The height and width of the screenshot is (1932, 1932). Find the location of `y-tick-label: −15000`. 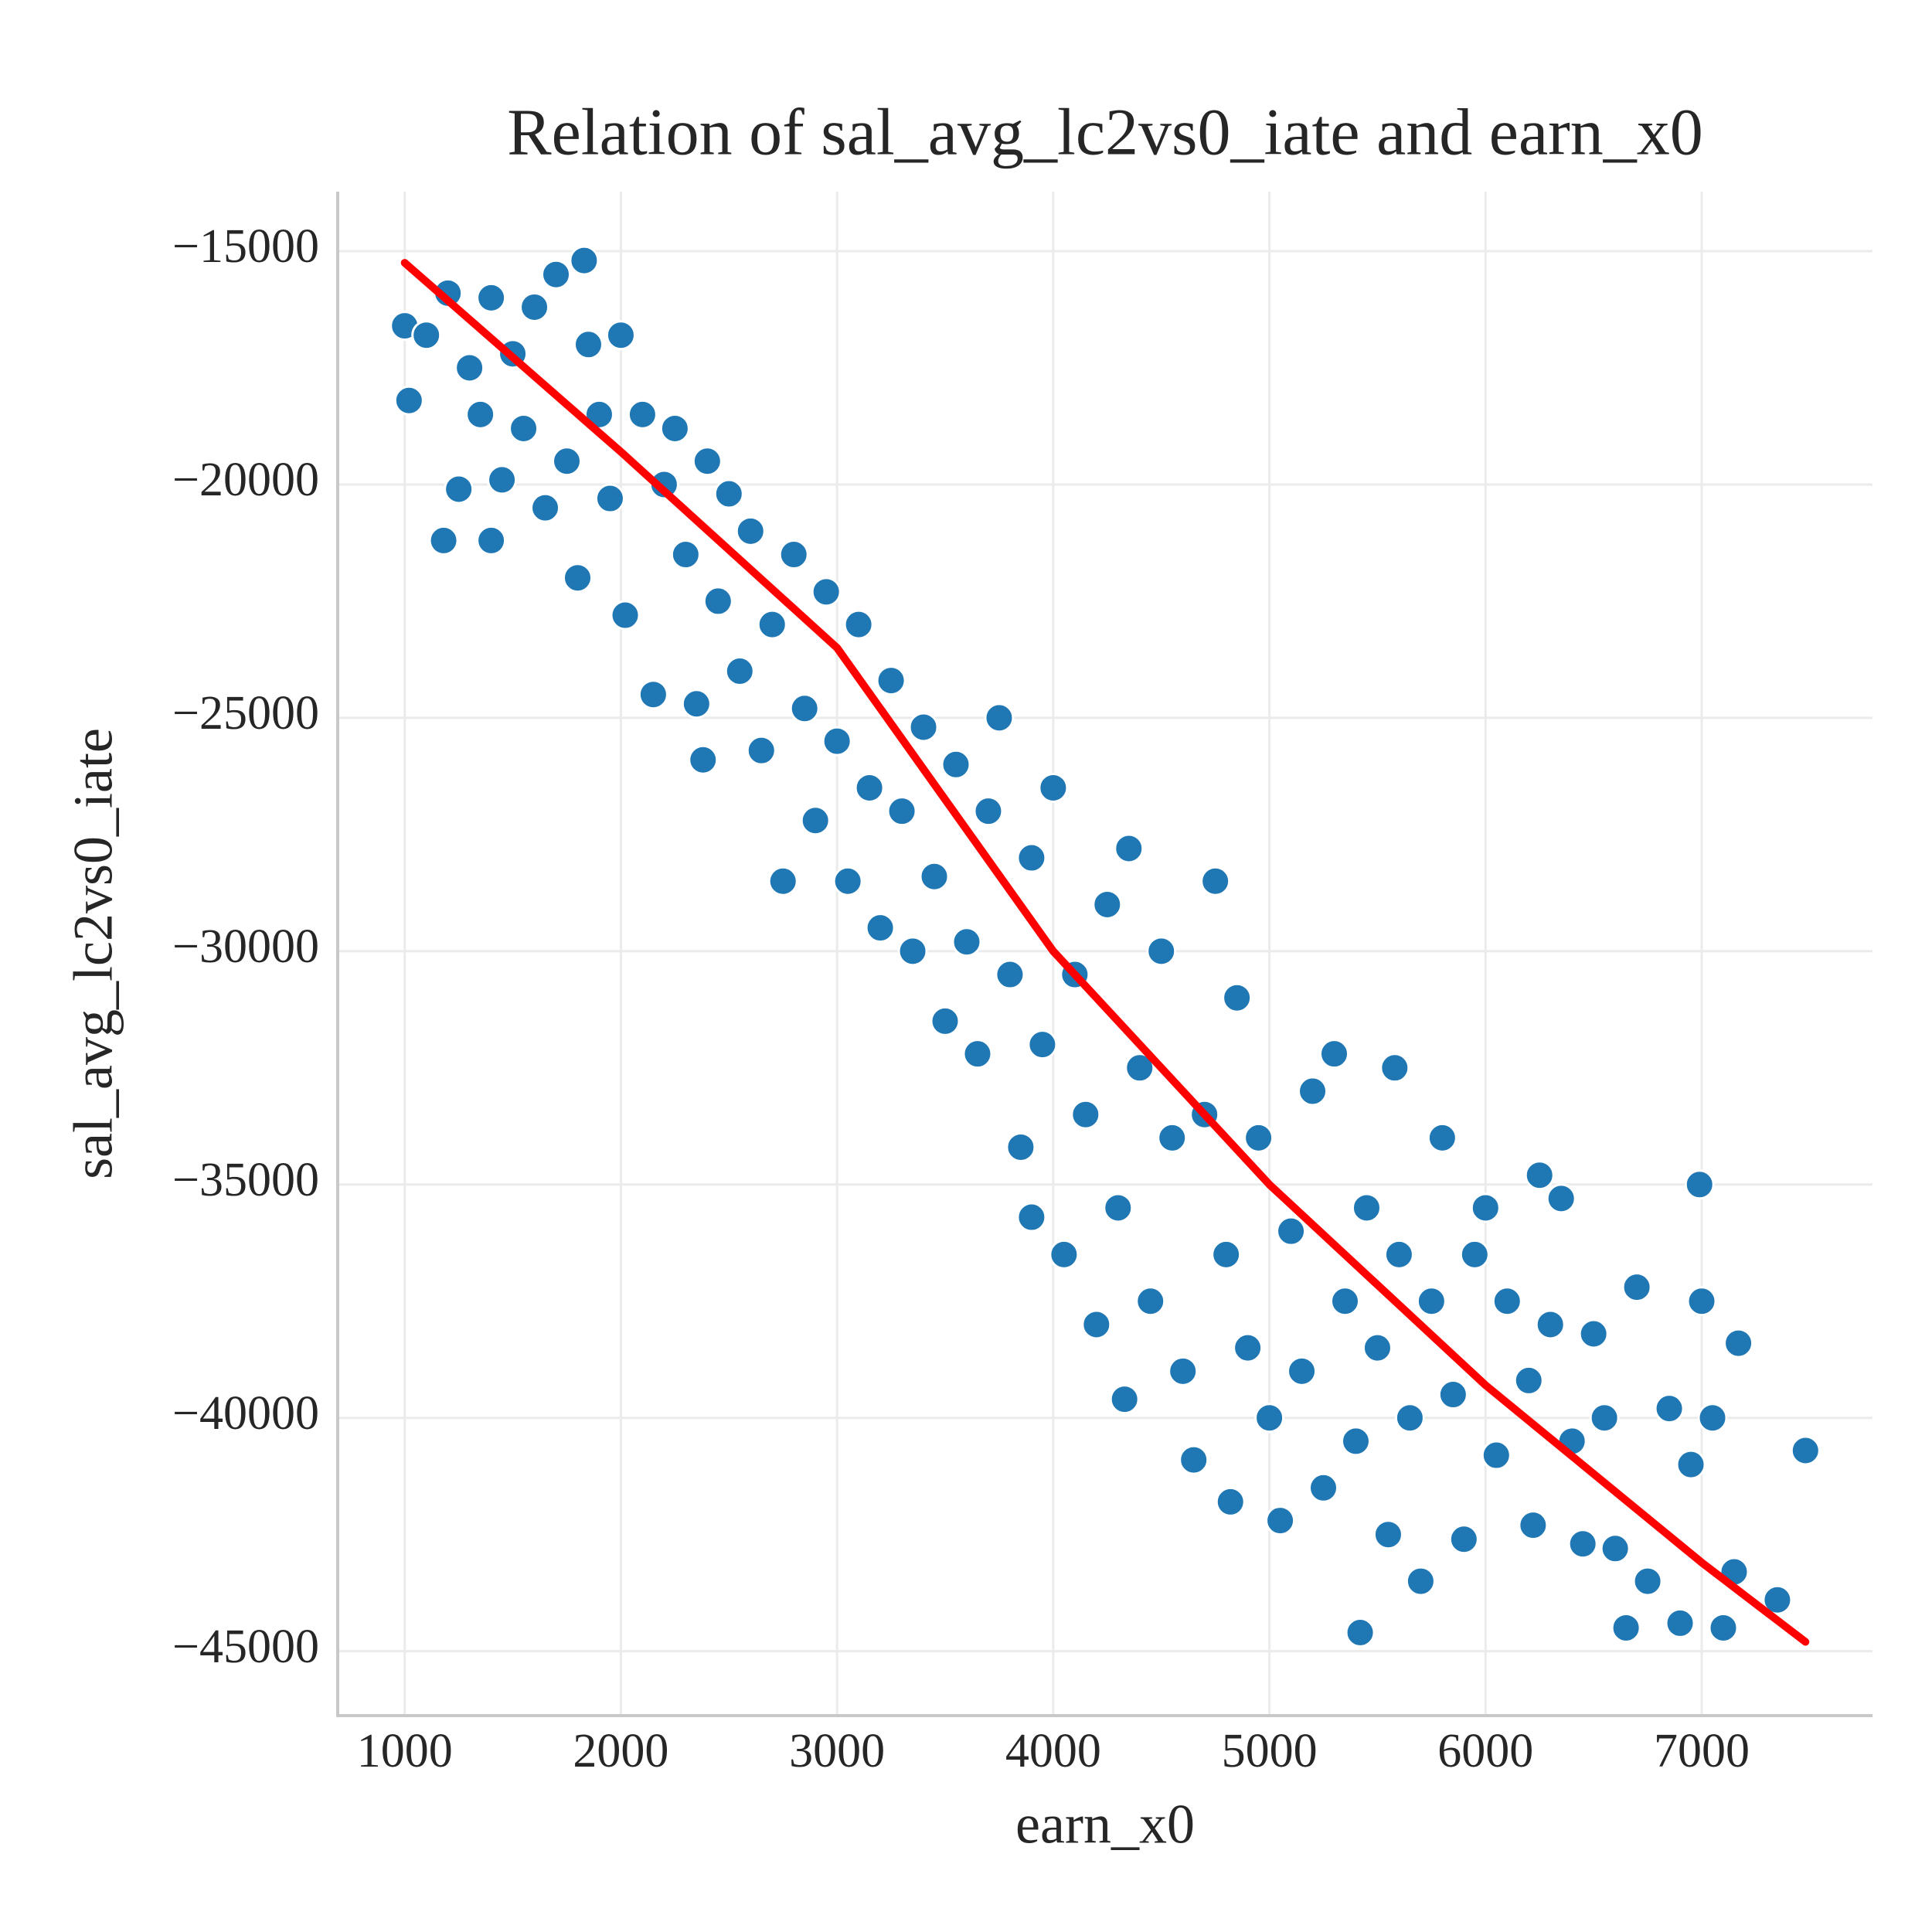

y-tick-label: −15000 is located at coordinates (246, 246).